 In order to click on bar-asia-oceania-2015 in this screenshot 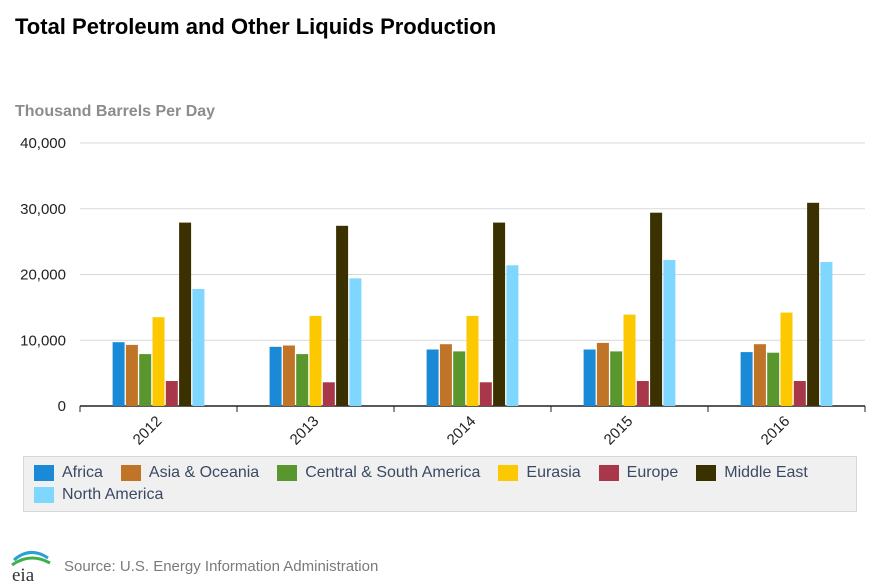, I will do `click(602, 374)`.